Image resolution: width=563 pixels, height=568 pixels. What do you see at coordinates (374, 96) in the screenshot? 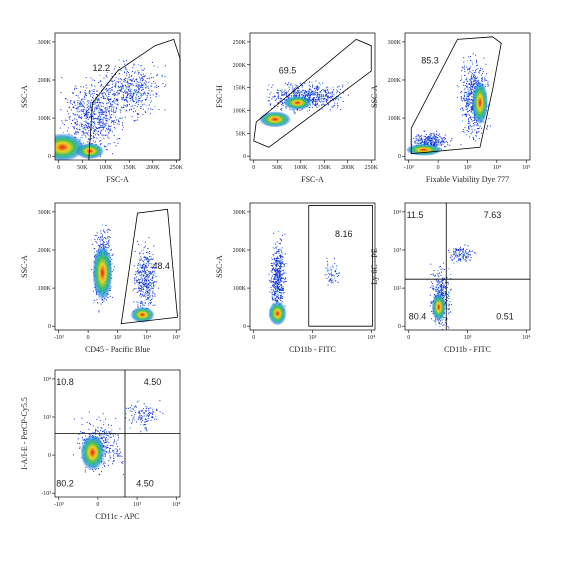
I see `y-axis-label: SSC-A` at bounding box center [374, 96].